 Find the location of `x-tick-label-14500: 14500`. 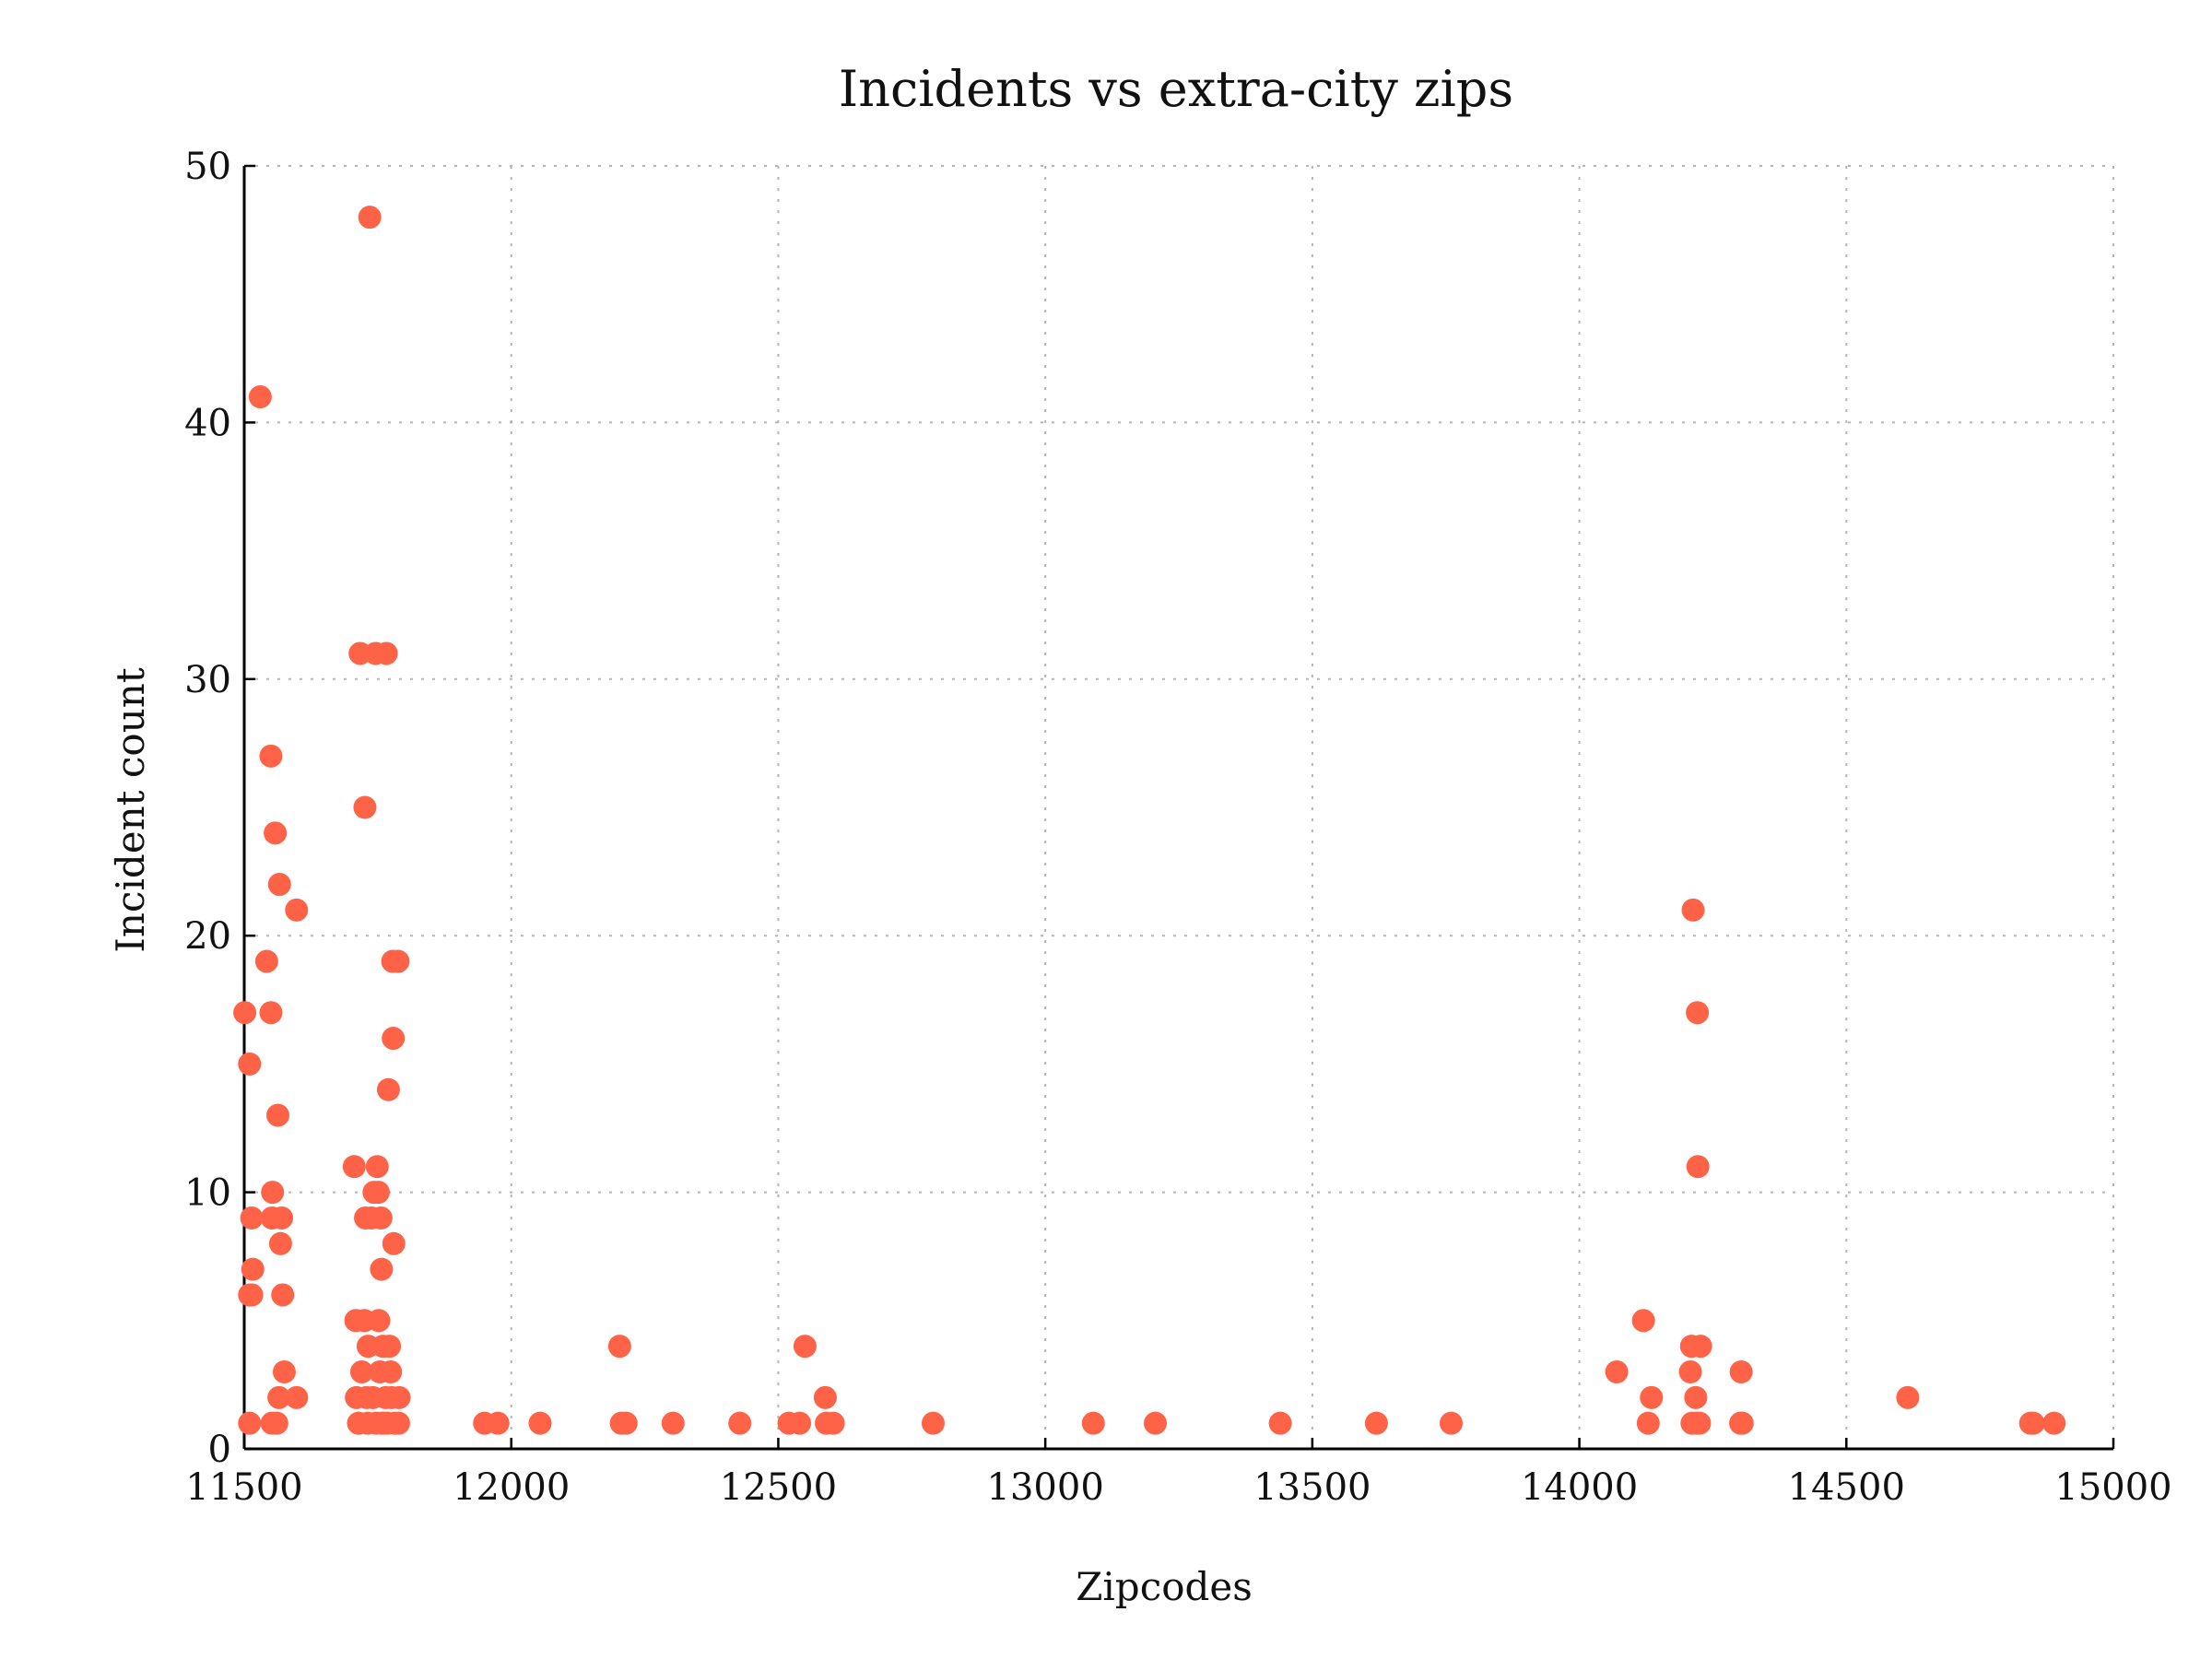

x-tick-label-14500: 14500 is located at coordinates (1846, 1487).